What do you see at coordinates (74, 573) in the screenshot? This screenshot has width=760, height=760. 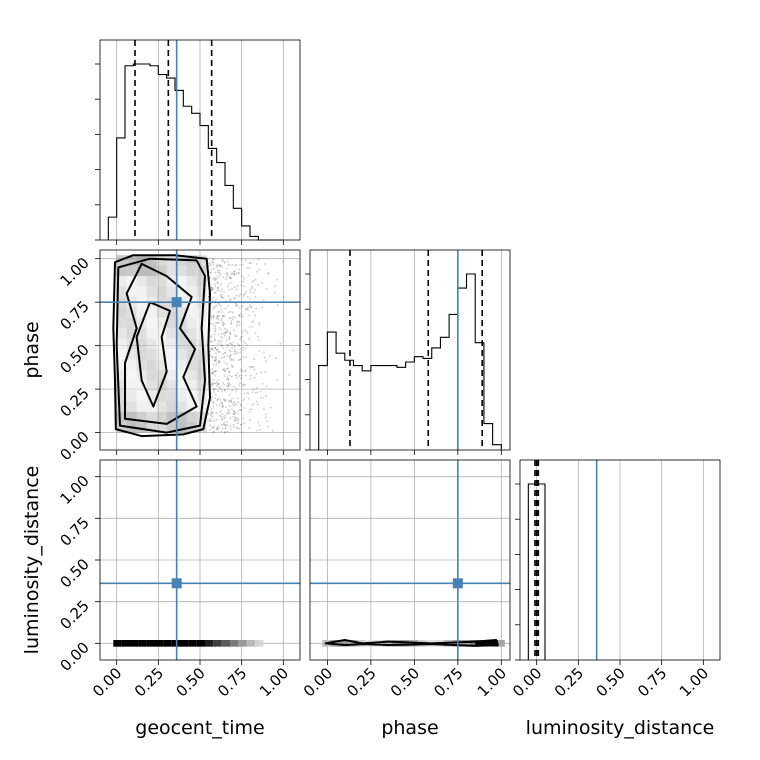 I see `y-tick-label: 0.50` at bounding box center [74, 573].